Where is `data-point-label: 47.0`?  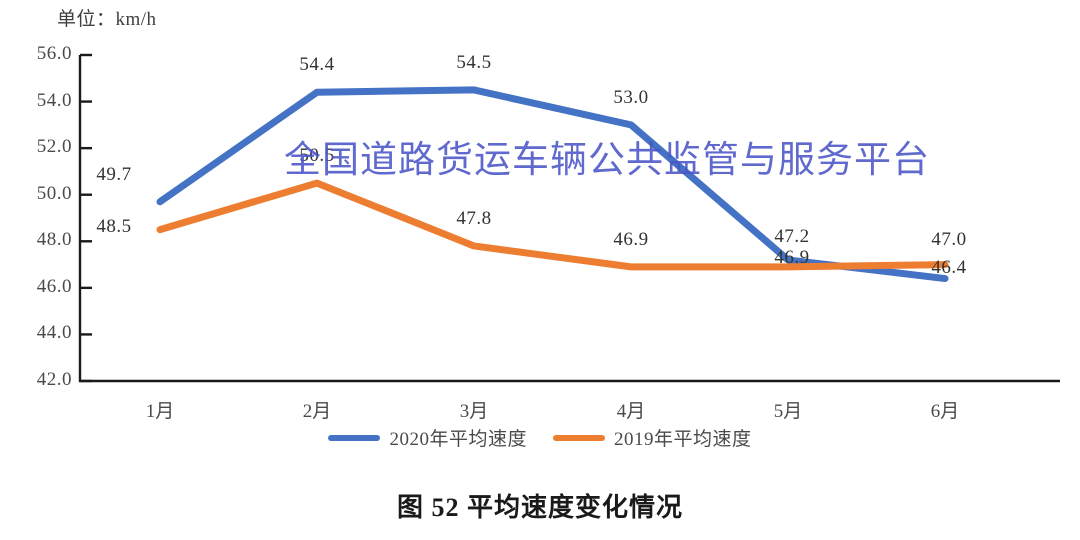
data-point-label: 47.0 is located at coordinates (949, 239).